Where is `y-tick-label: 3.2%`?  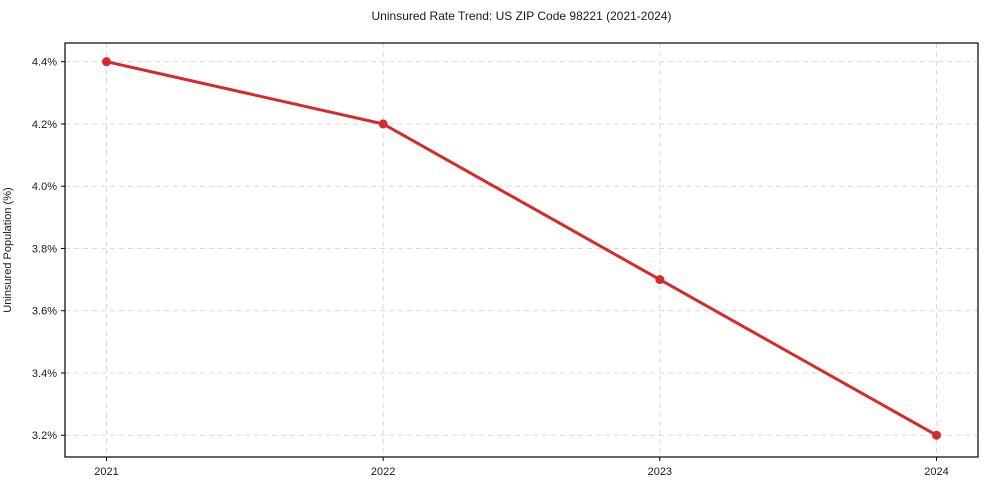
y-tick-label: 3.2% is located at coordinates (44, 436).